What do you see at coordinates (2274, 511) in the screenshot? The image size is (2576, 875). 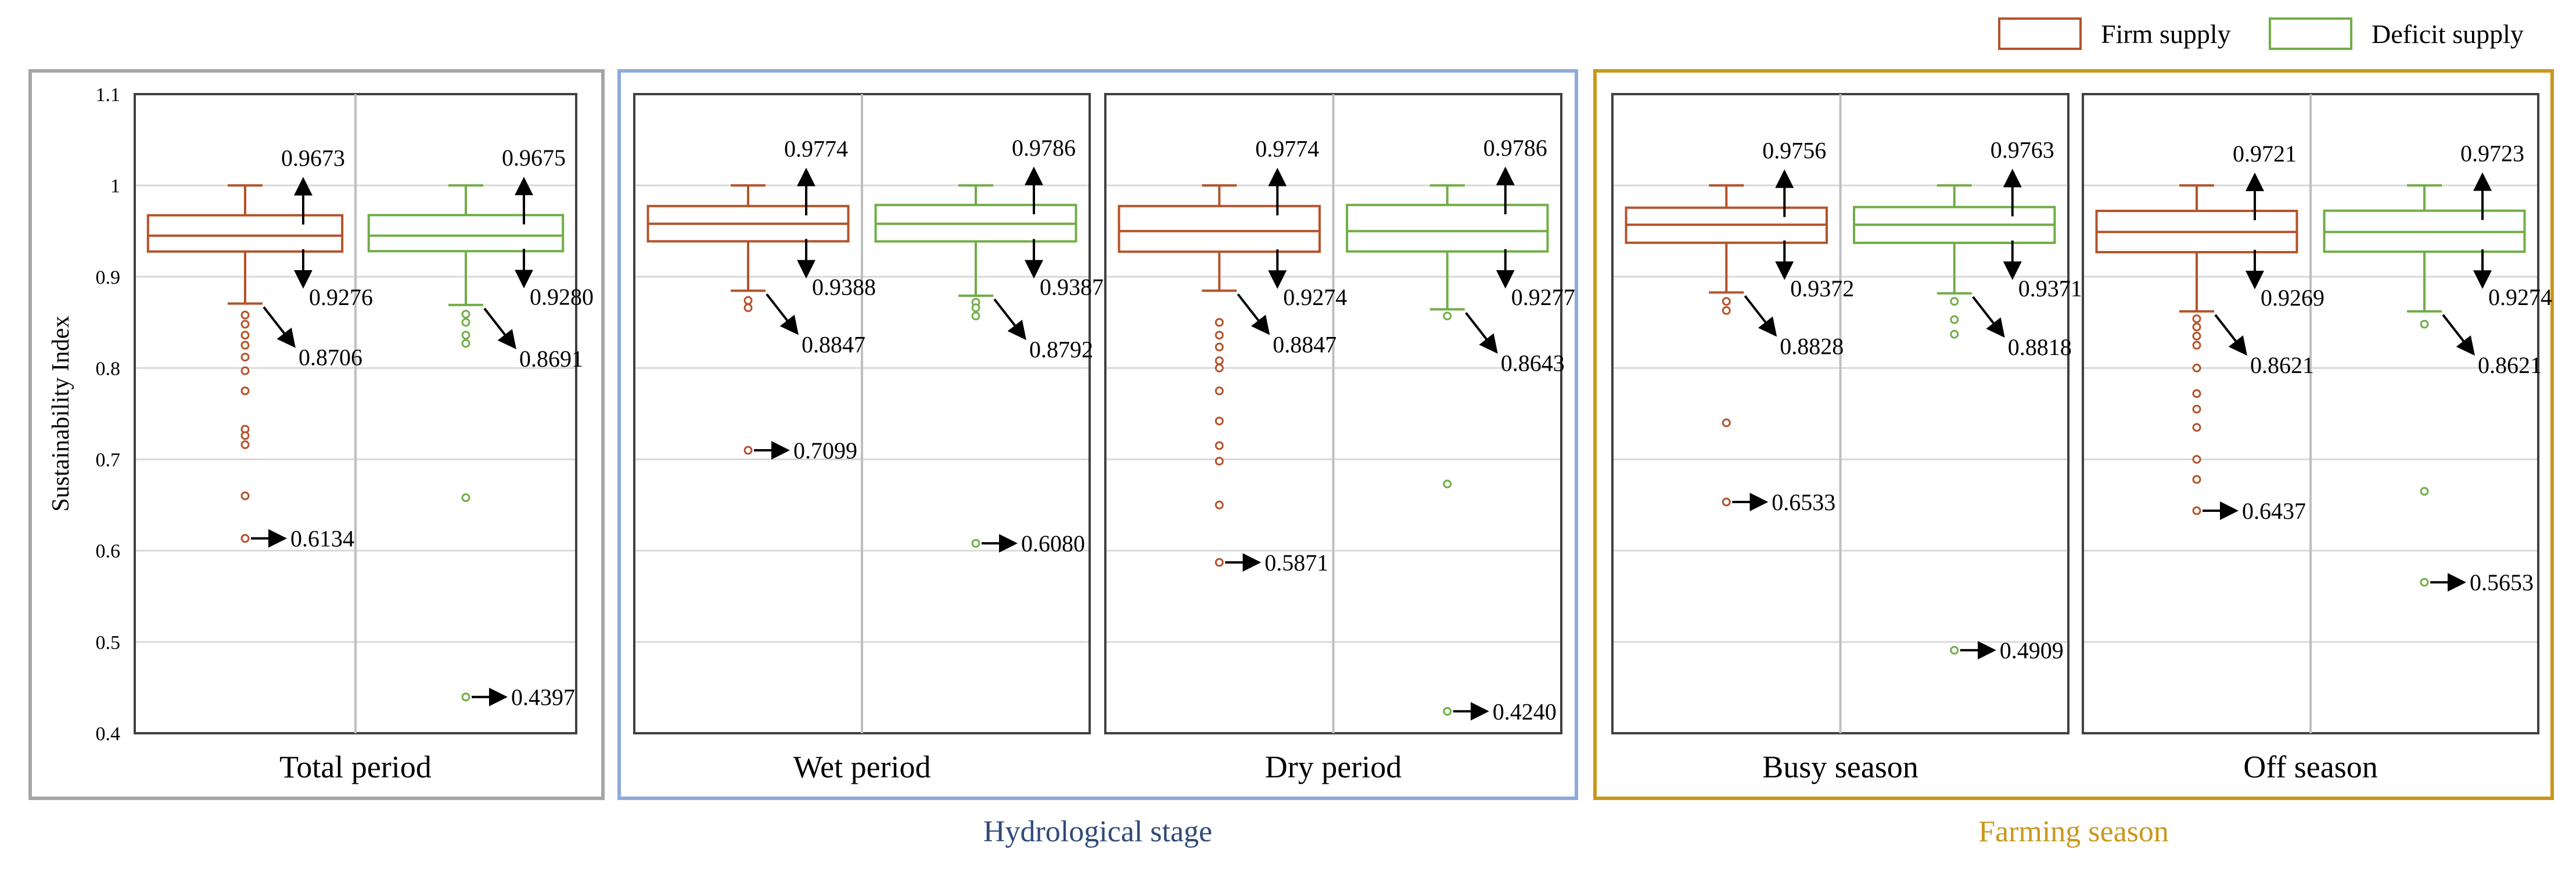 I see `annotation-min-label: 0.6437` at bounding box center [2274, 511].